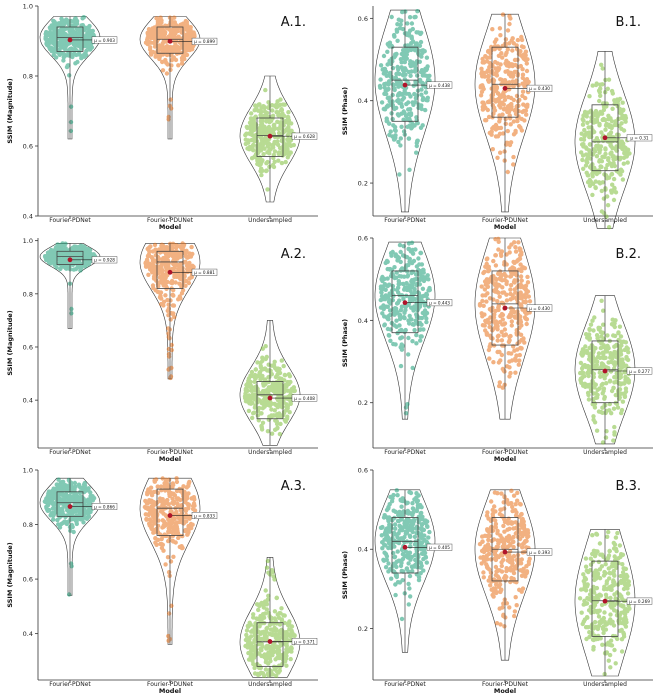  I want to click on y-tick-label: 0.6, so click(363, 239).